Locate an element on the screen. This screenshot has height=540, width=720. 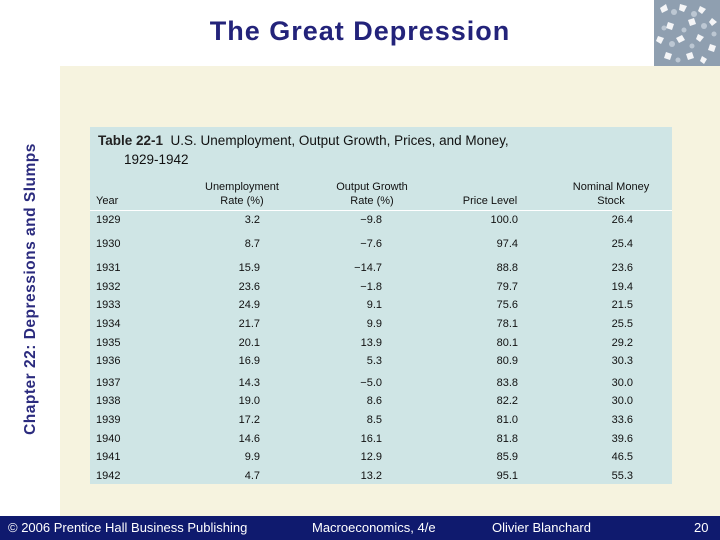
cell-year: 1934 is located at coordinates (108, 324).